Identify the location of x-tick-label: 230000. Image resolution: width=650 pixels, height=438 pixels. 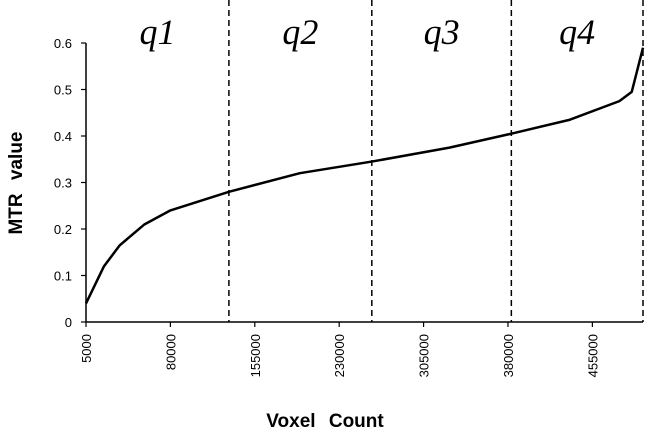
(339, 355).